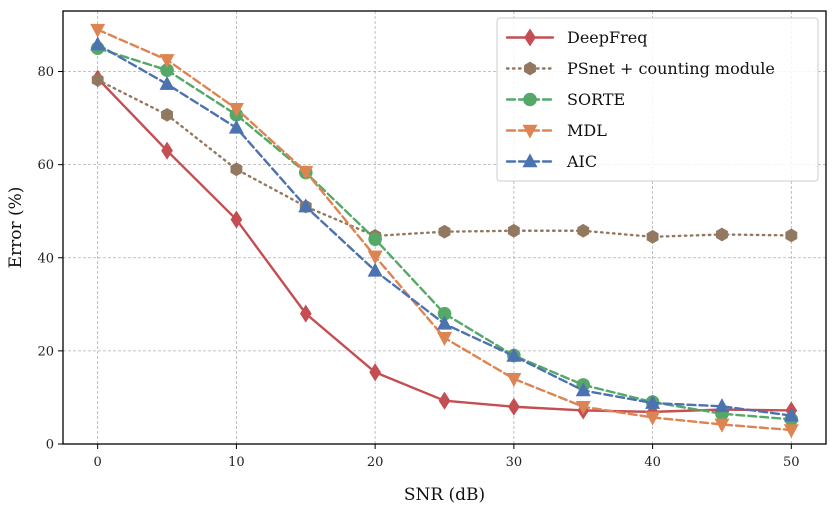  What do you see at coordinates (652, 462) in the screenshot?
I see `x-tick-label: 40` at bounding box center [652, 462].